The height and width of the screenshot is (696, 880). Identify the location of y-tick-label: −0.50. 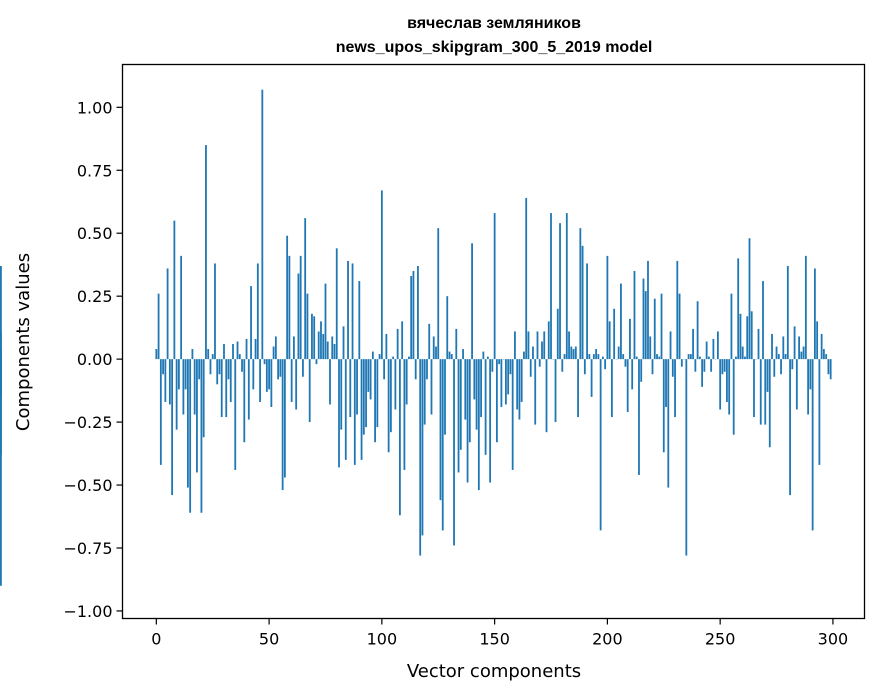
(87, 485).